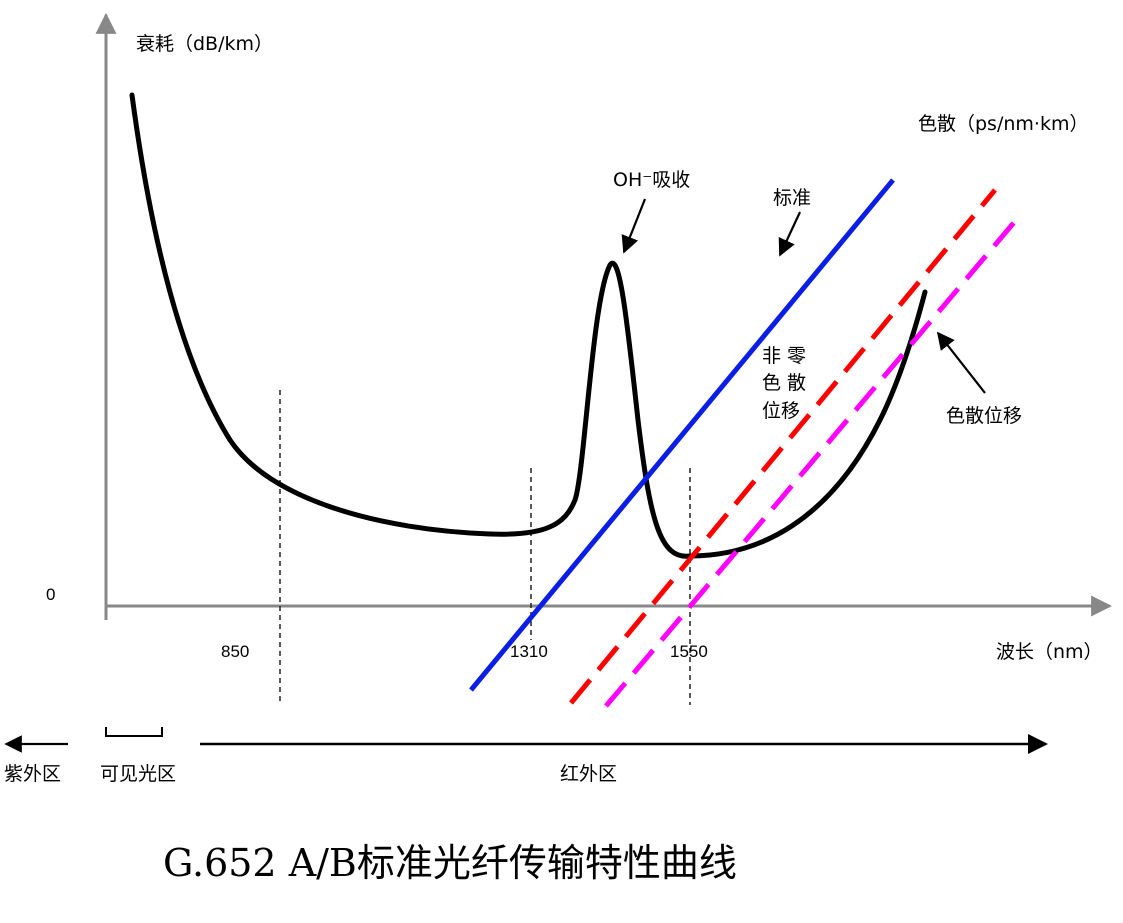 This screenshot has width=1123, height=923. What do you see at coordinates (634, 226) in the screenshot?
I see `oh-arrow` at bounding box center [634, 226].